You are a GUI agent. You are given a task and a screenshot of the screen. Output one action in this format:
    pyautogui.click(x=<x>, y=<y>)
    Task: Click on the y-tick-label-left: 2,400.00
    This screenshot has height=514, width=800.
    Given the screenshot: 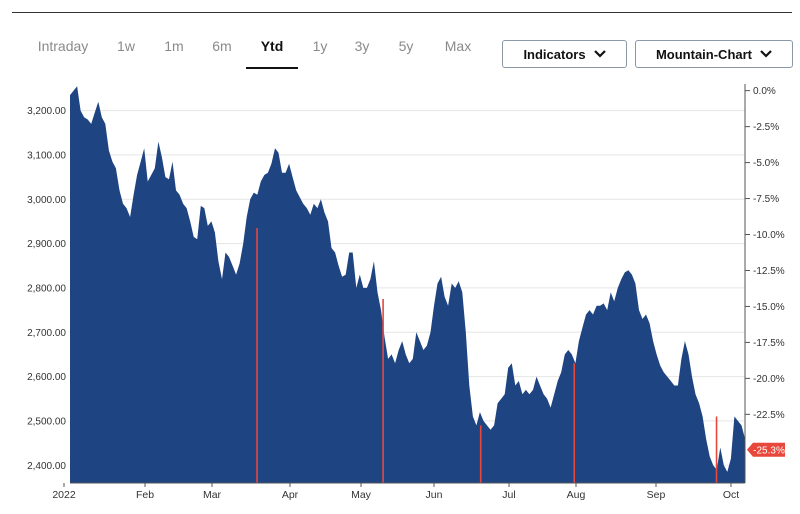 What is the action you would take?
    pyautogui.click(x=46, y=466)
    